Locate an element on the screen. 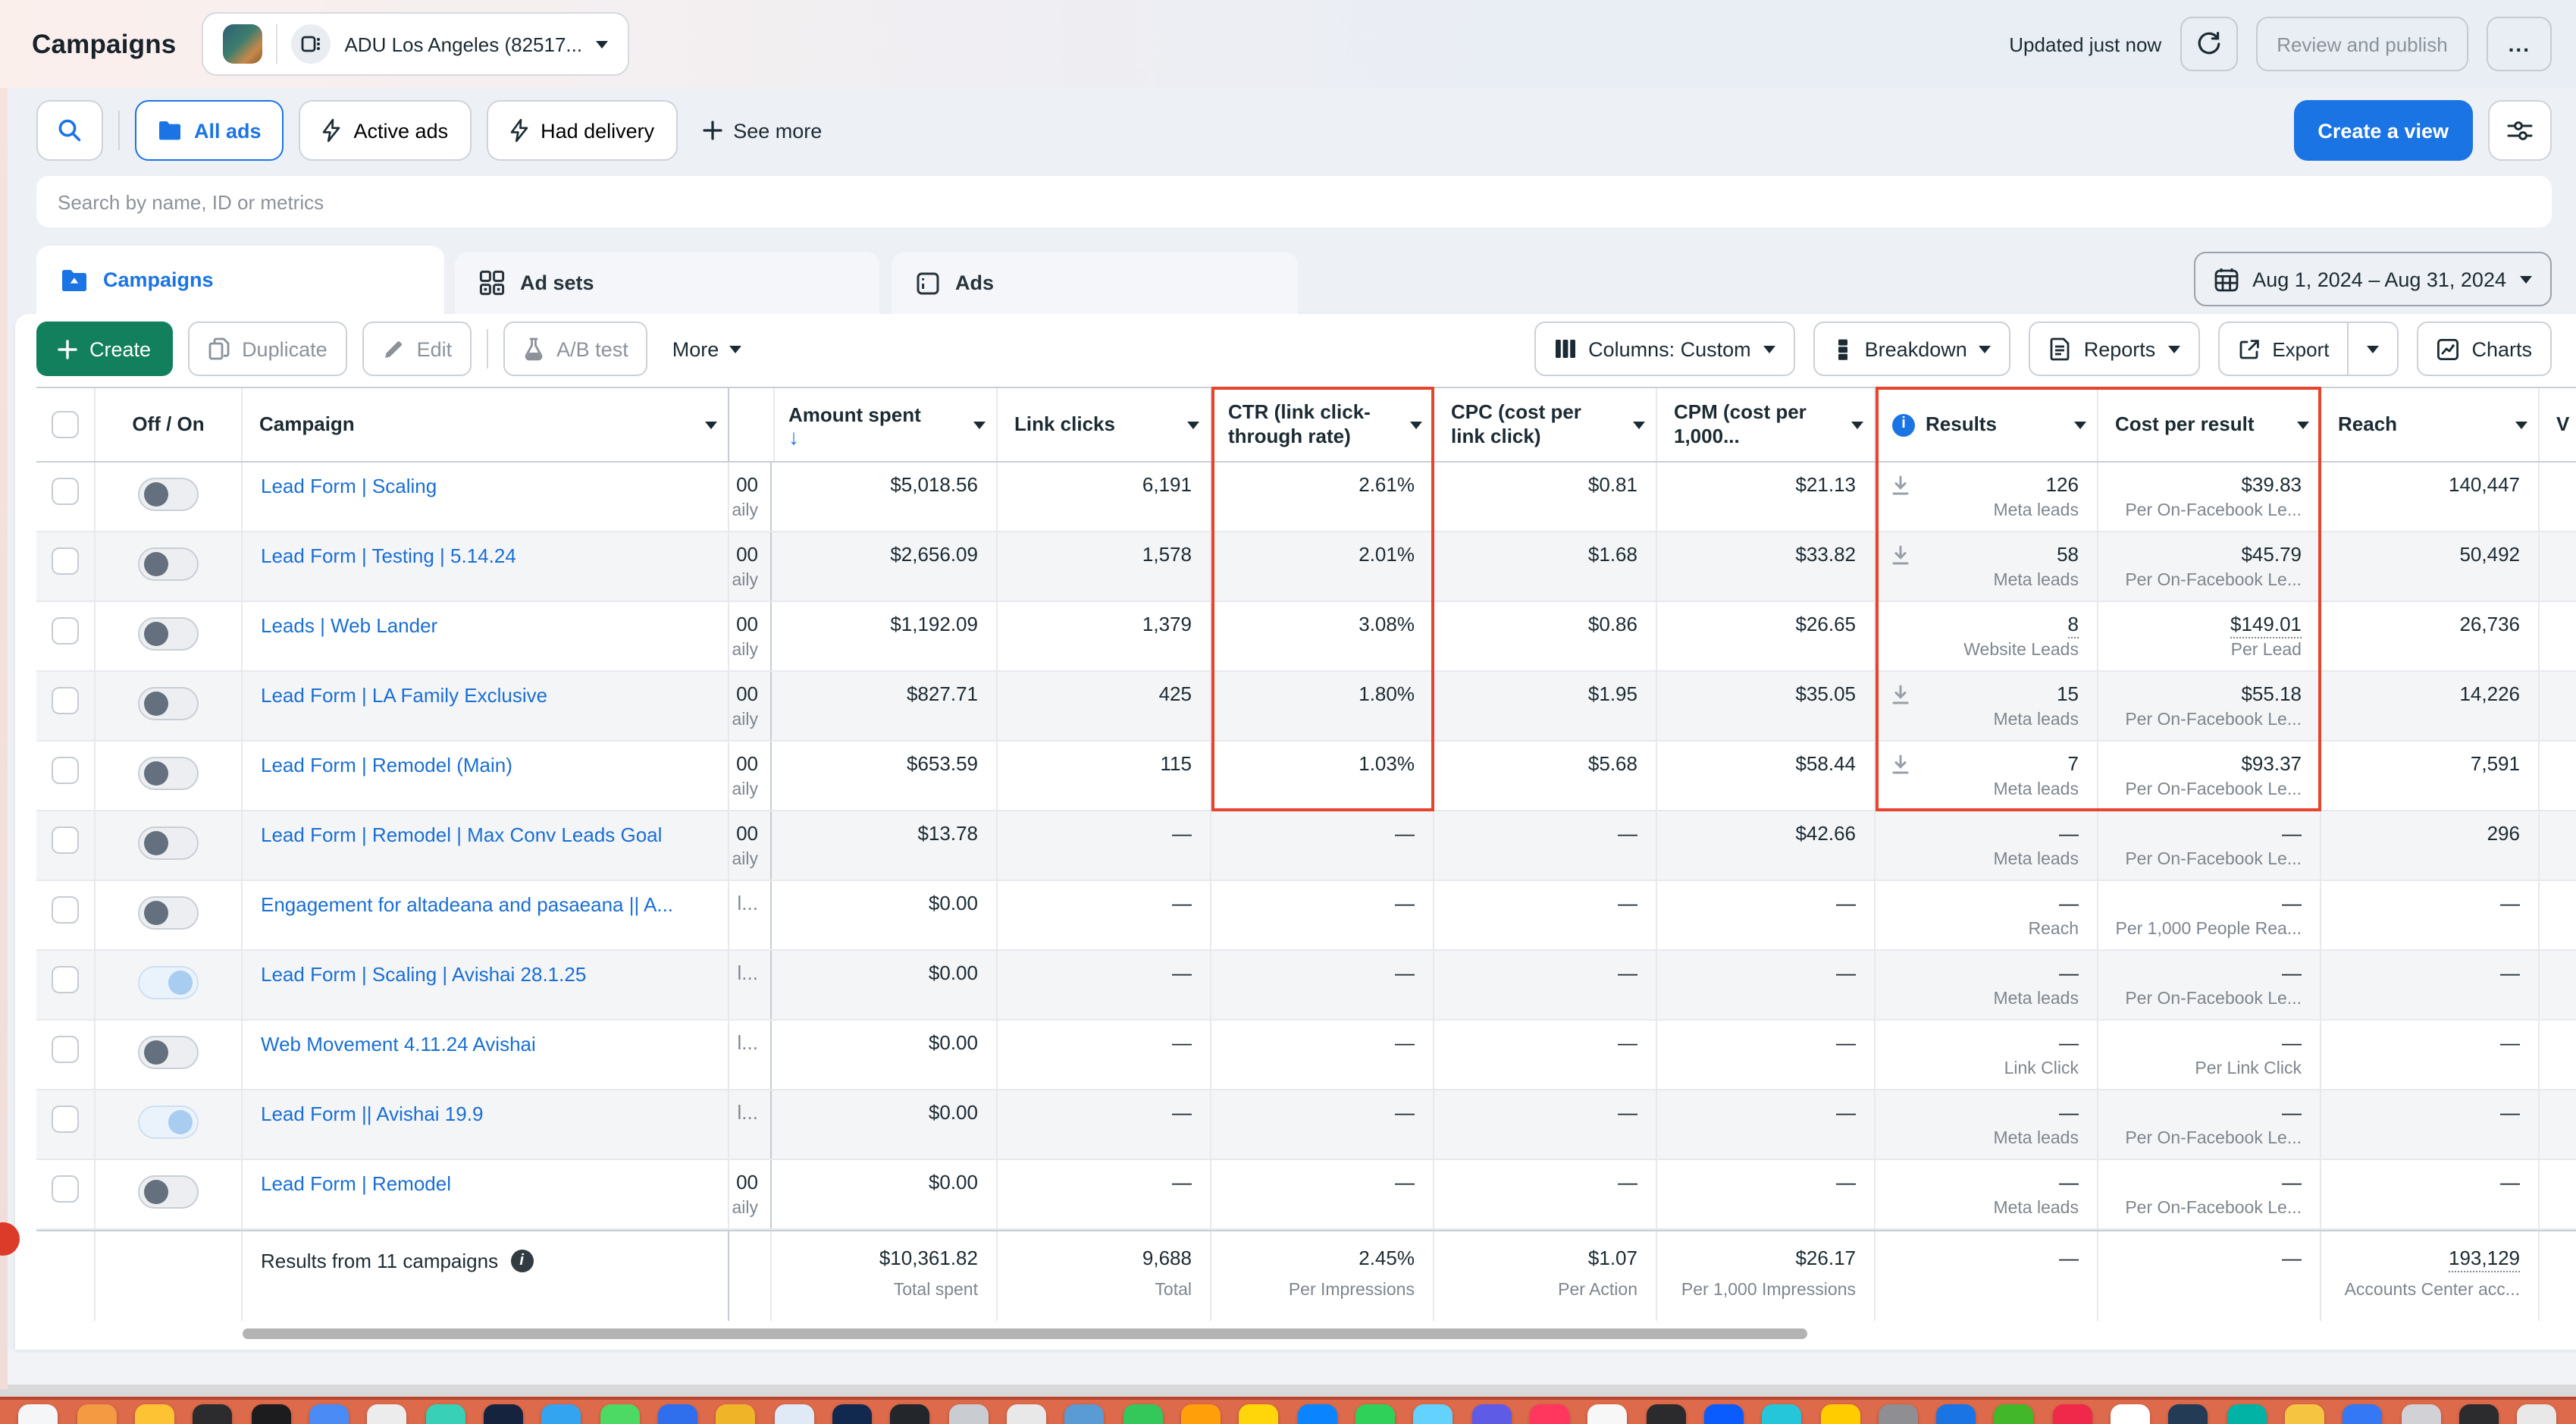 The width and height of the screenshot is (2576, 1424). header-campaign: Campaign is located at coordinates (486, 425).